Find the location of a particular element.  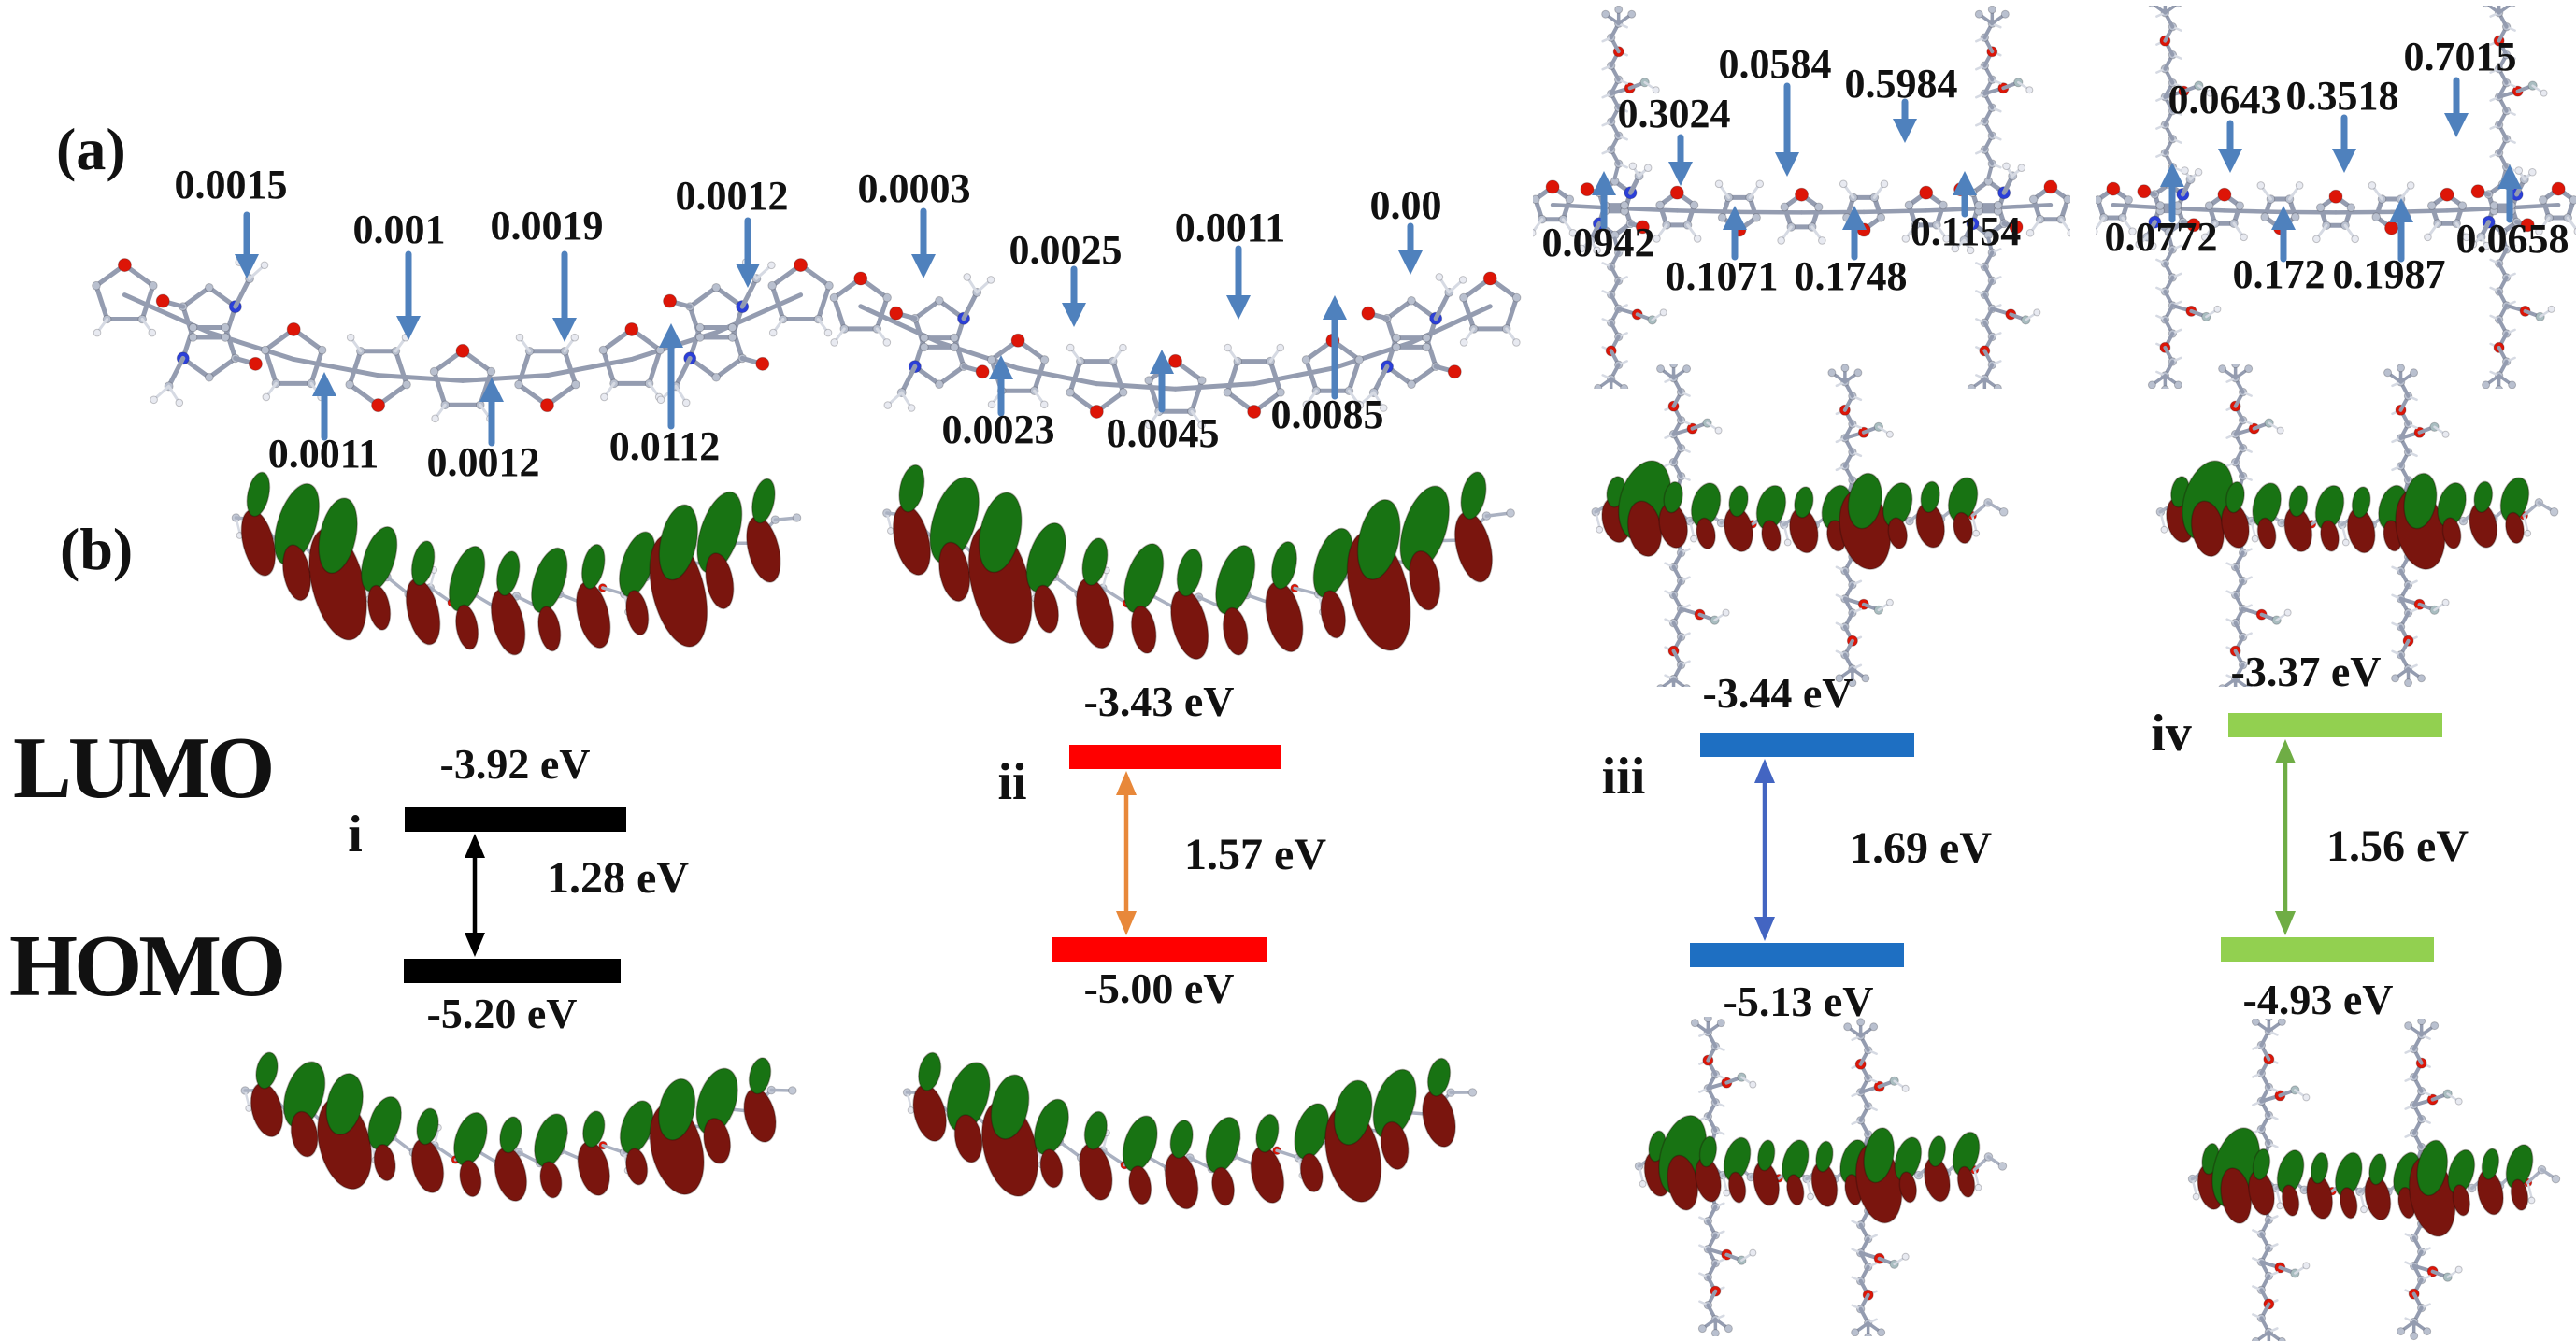

charge-value: 0.1987 is located at coordinates (2389, 274).